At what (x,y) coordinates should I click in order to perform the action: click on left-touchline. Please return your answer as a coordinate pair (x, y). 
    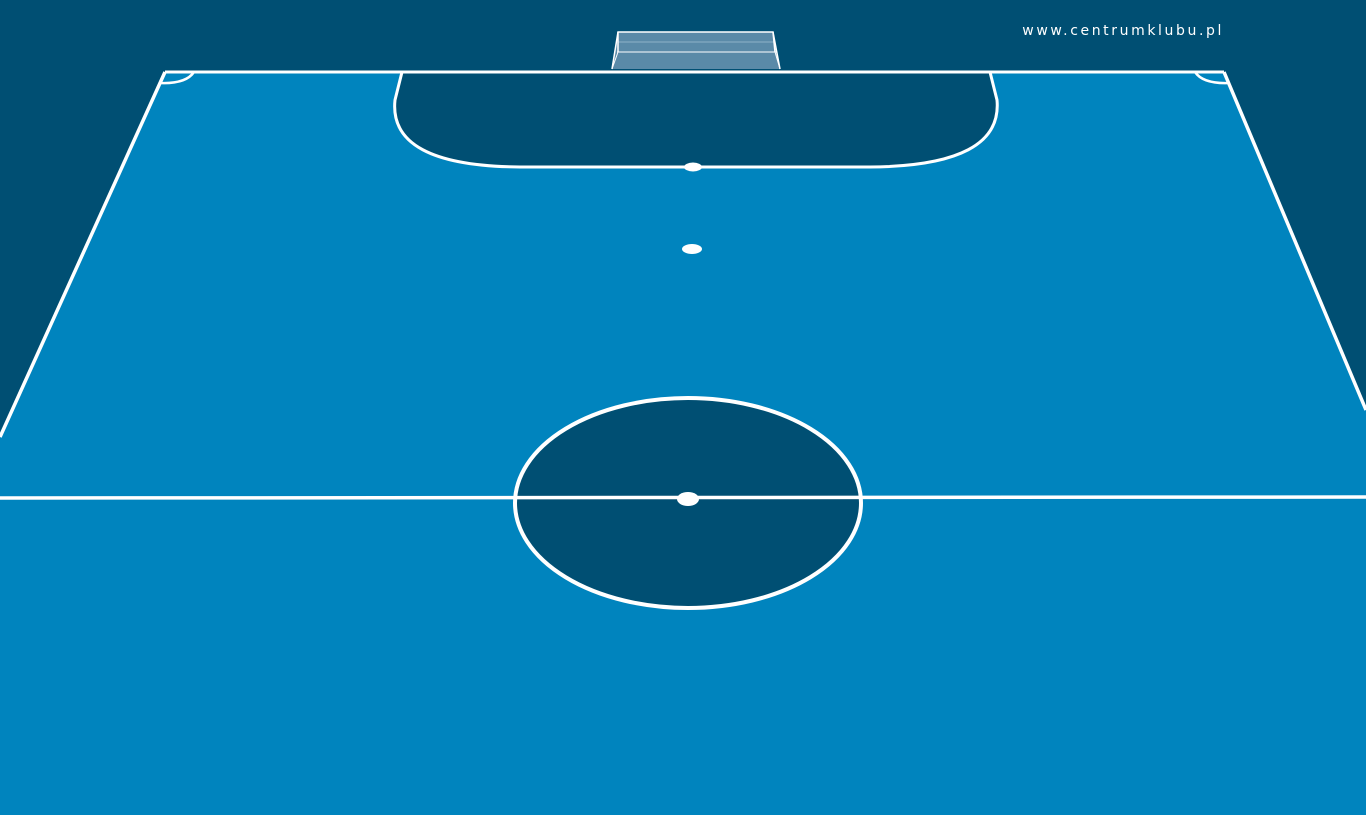
    Looking at the image, I should click on (83, 254).